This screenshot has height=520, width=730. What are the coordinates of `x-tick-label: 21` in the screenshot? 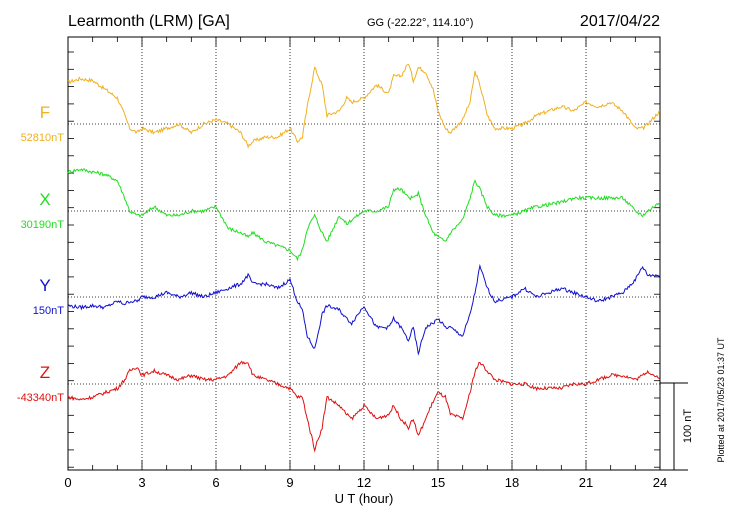 It's located at (586, 482).